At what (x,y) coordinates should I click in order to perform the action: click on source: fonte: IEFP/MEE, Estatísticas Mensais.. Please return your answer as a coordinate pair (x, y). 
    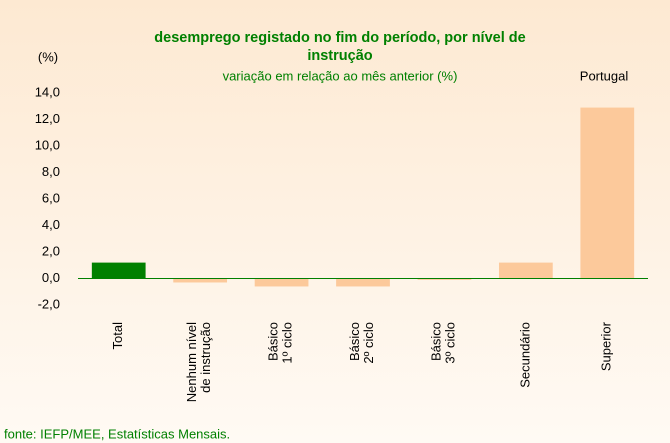
    Looking at the image, I should click on (117, 433).